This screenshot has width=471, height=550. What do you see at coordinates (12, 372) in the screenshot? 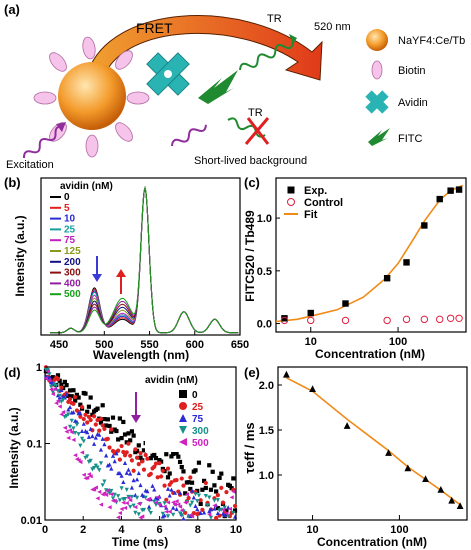
I see `panel-d-label: (d)` at bounding box center [12, 372].